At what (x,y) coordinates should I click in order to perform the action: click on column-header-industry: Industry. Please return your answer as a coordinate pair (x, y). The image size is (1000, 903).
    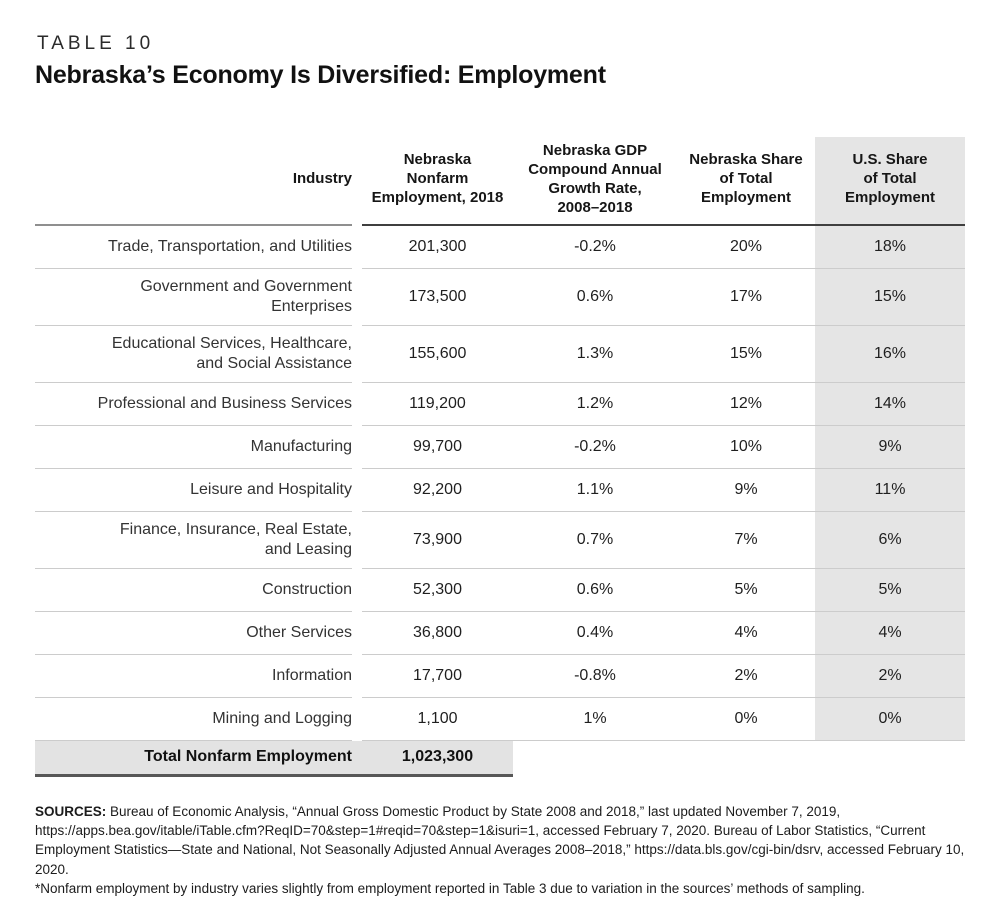
    Looking at the image, I should click on (193, 181).